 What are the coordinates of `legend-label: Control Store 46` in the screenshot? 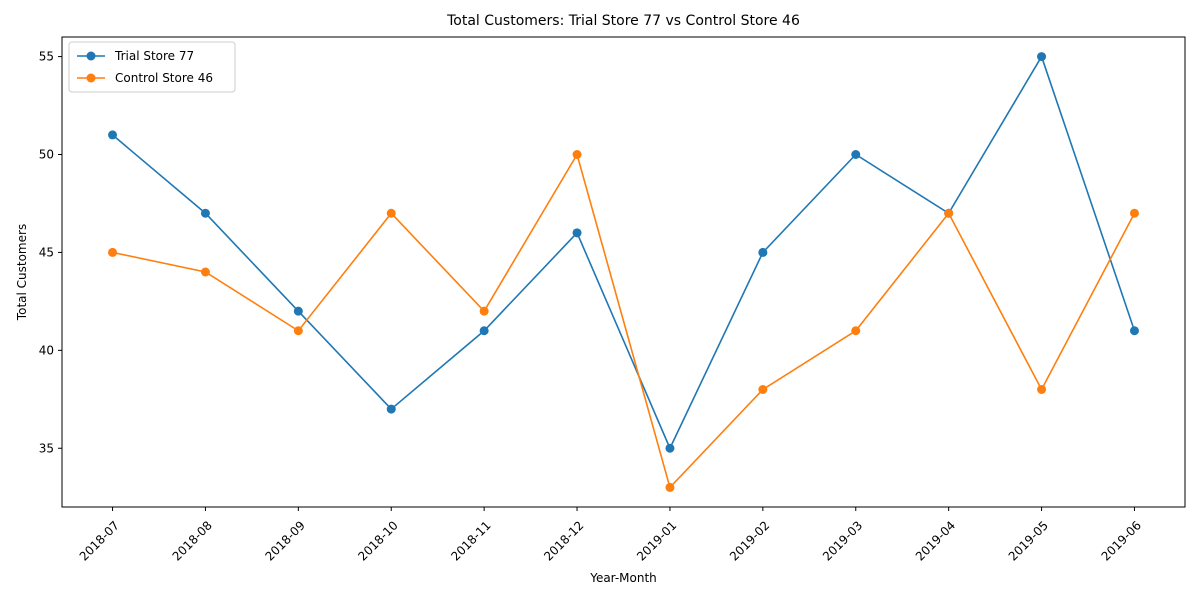 It's located at (164, 78).